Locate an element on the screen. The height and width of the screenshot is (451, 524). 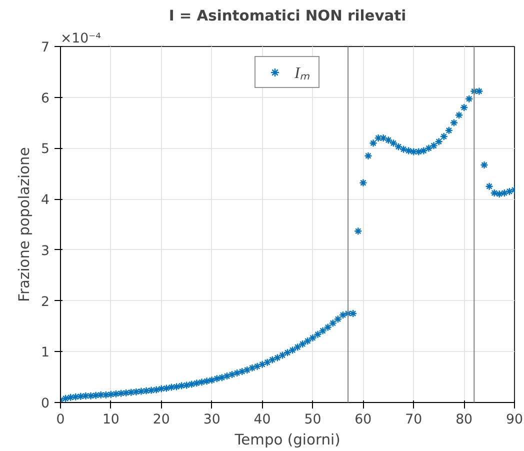
x-tick-label: 90 is located at coordinates (514, 420).